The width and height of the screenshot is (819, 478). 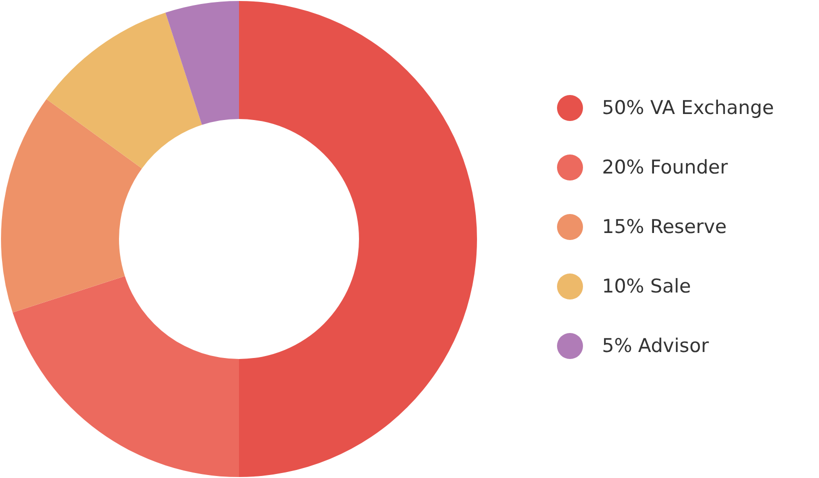 What do you see at coordinates (665, 167) in the screenshot?
I see `legend-label: 20% Founder` at bounding box center [665, 167].